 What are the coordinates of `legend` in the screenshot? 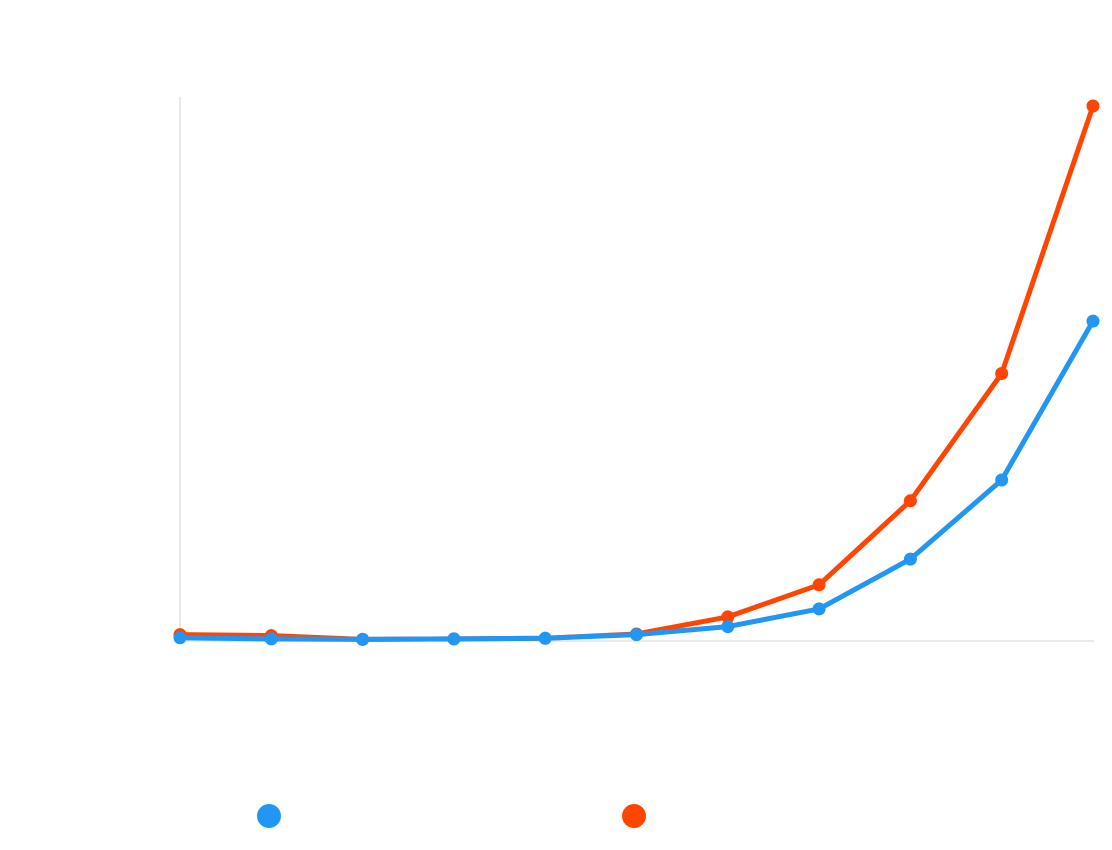 It's located at (451, 816).